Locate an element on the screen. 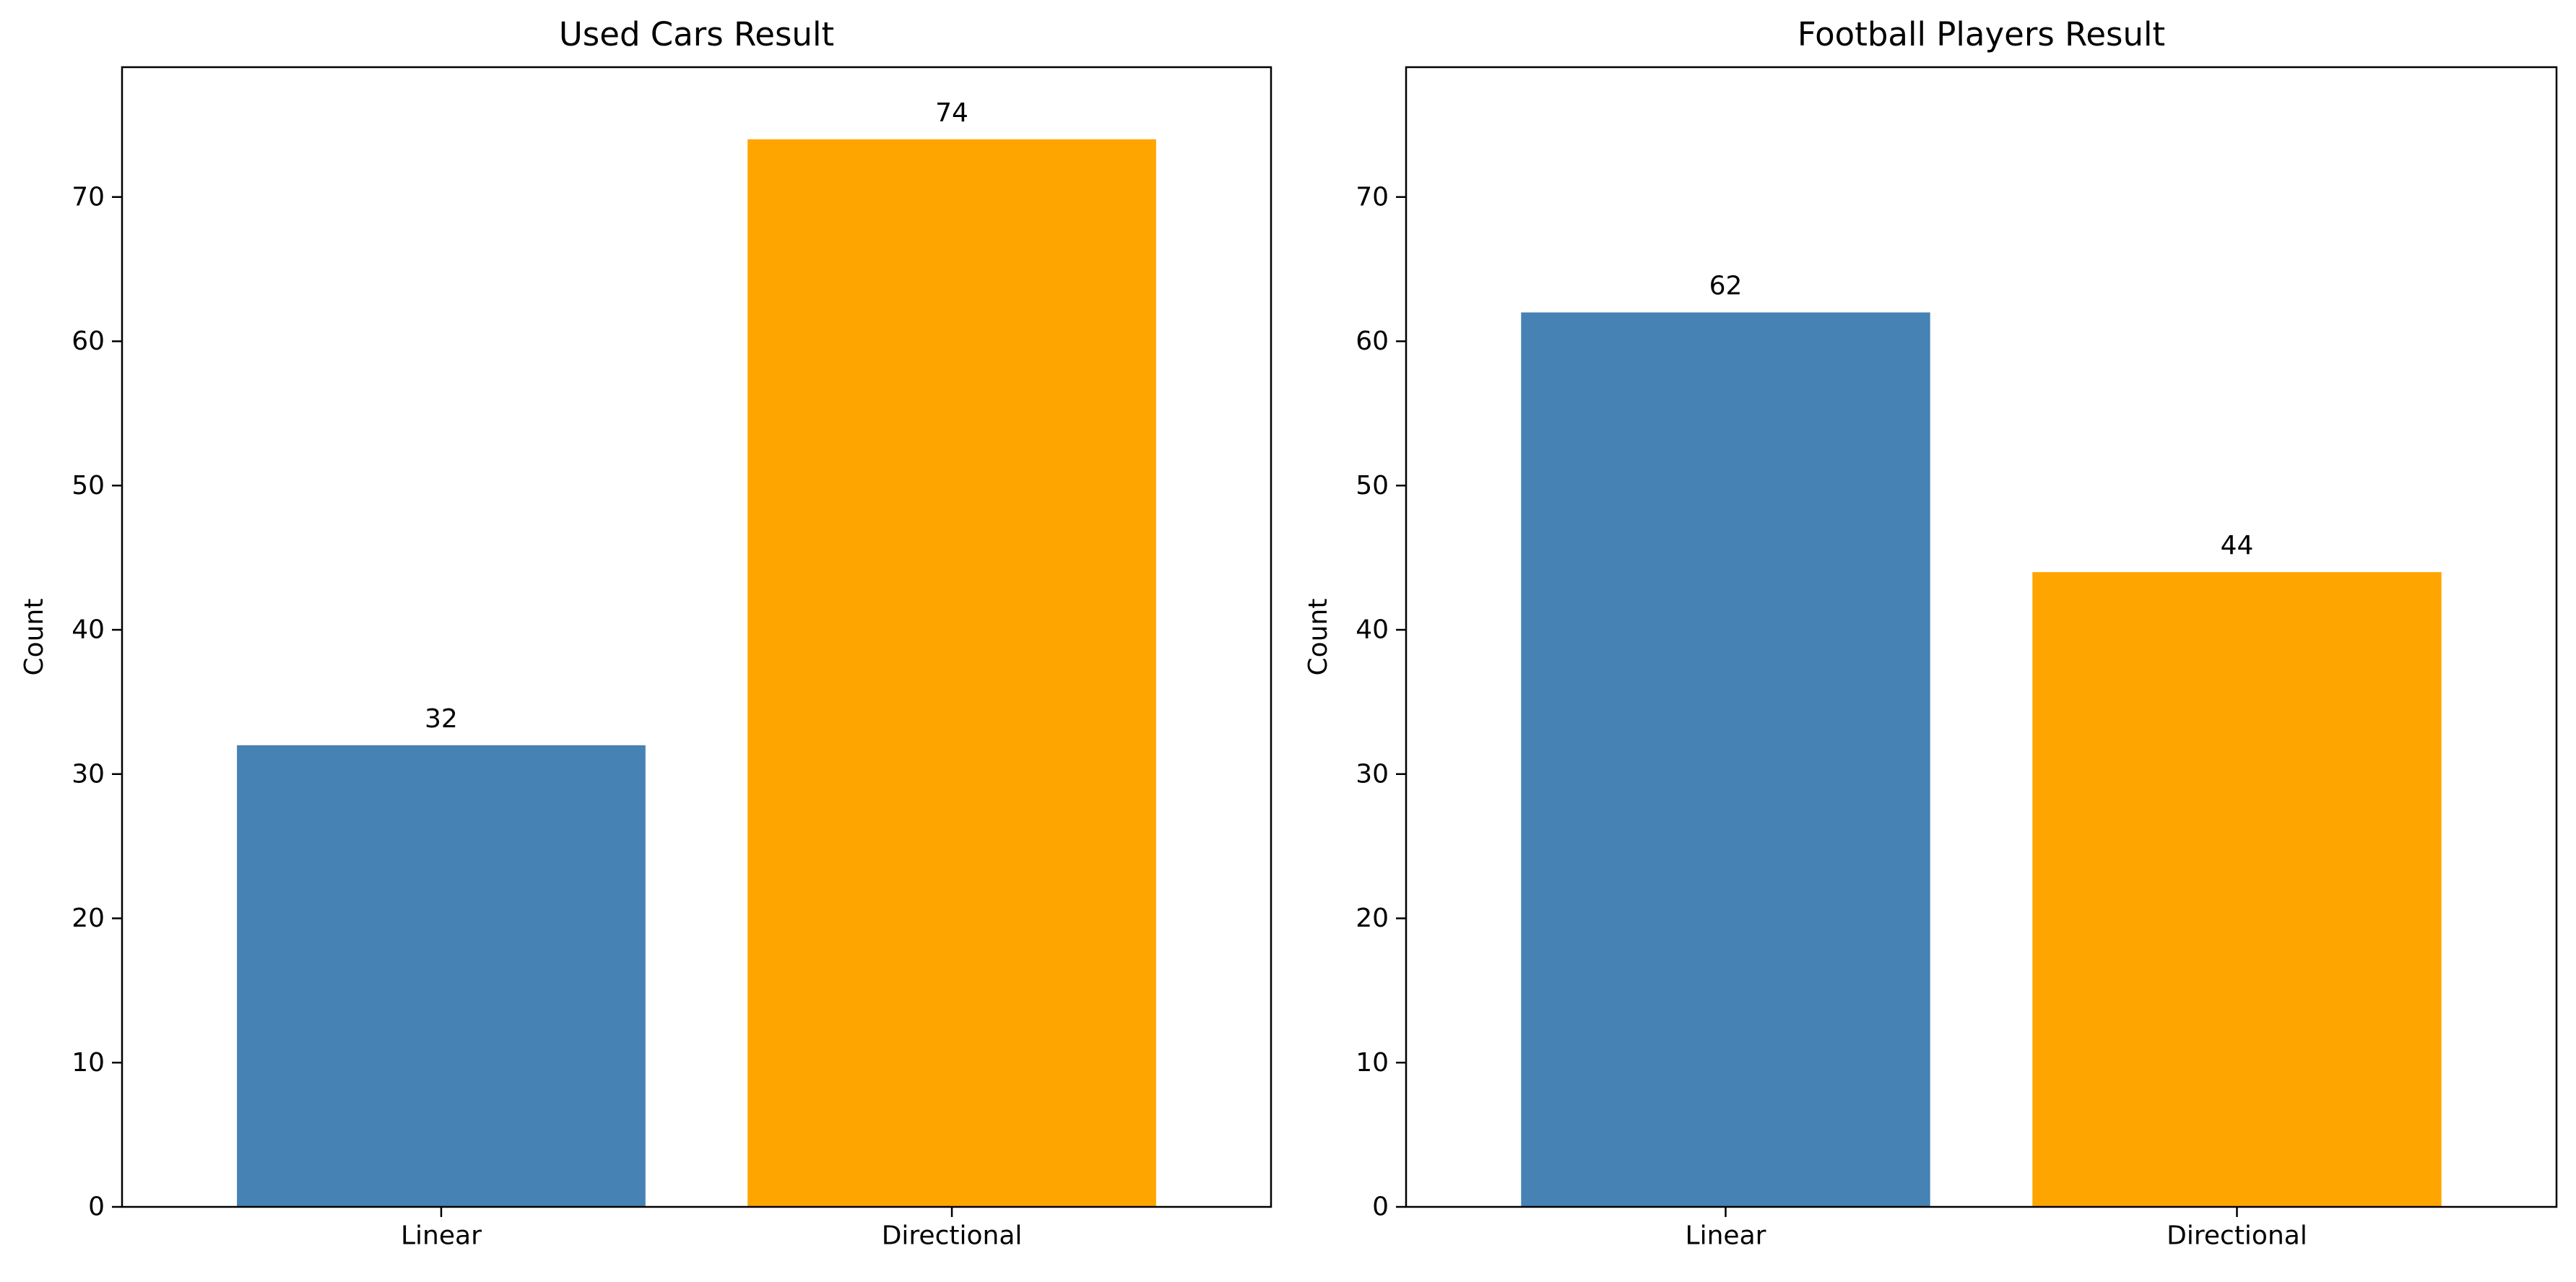 This screenshot has width=2576, height=1282. bar-value-label: 62 is located at coordinates (1726, 286).